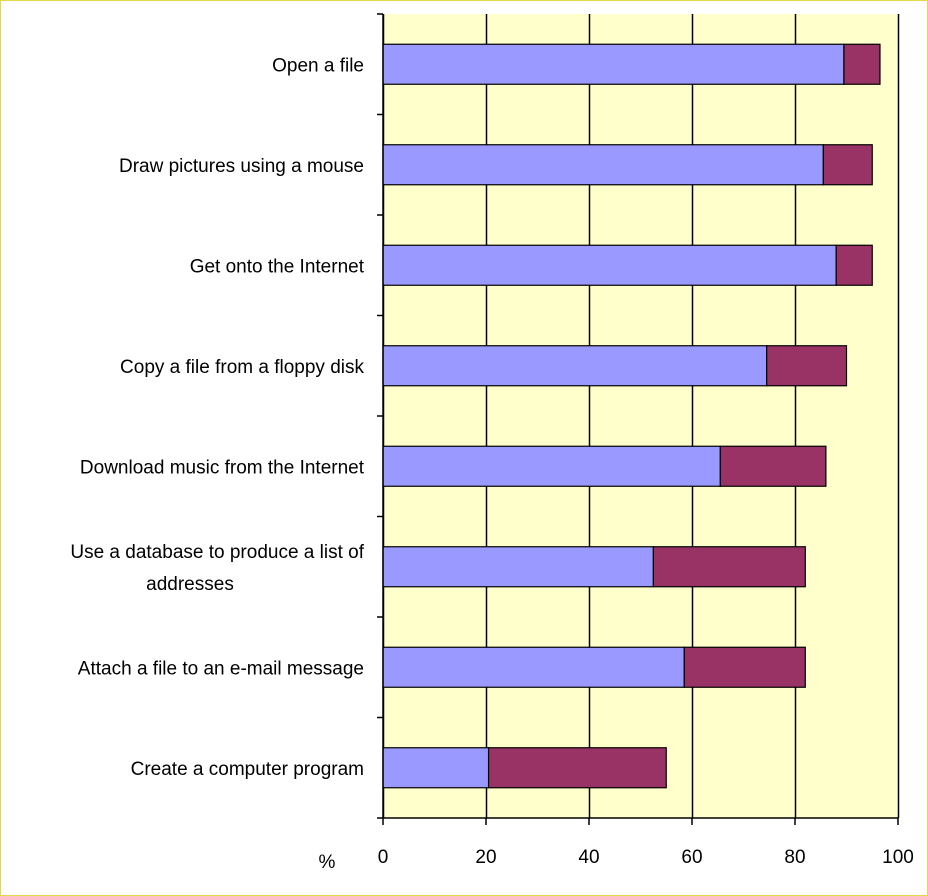  Describe the element at coordinates (898, 857) in the screenshot. I see `x-tick-label: 100` at that location.